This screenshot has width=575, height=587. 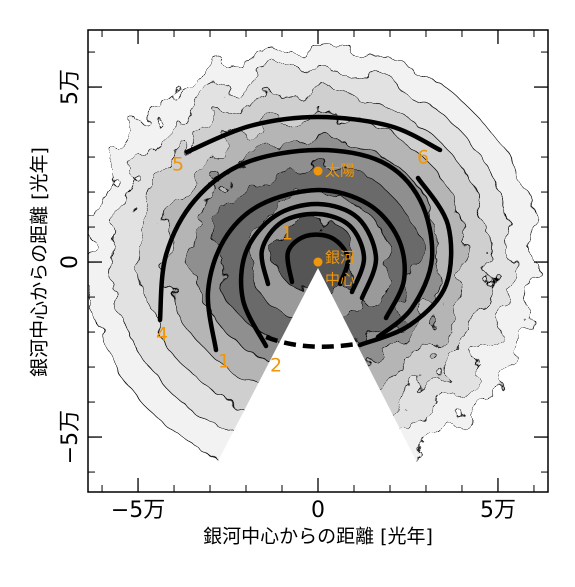 What do you see at coordinates (318, 510) in the screenshot?
I see `x-tick-label: 0` at bounding box center [318, 510].